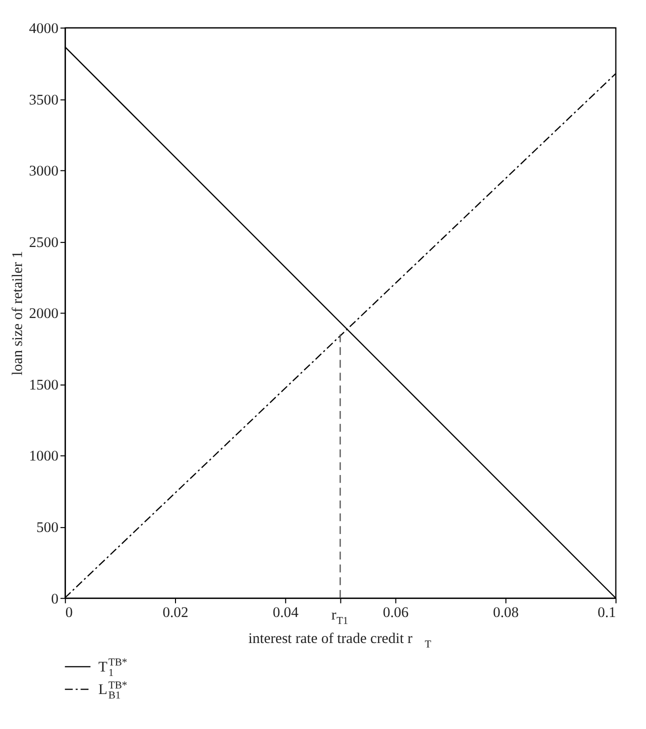 Image resolution: width=646 pixels, height=729 pixels. I want to click on x-tick-label: 0.06, so click(395, 613).